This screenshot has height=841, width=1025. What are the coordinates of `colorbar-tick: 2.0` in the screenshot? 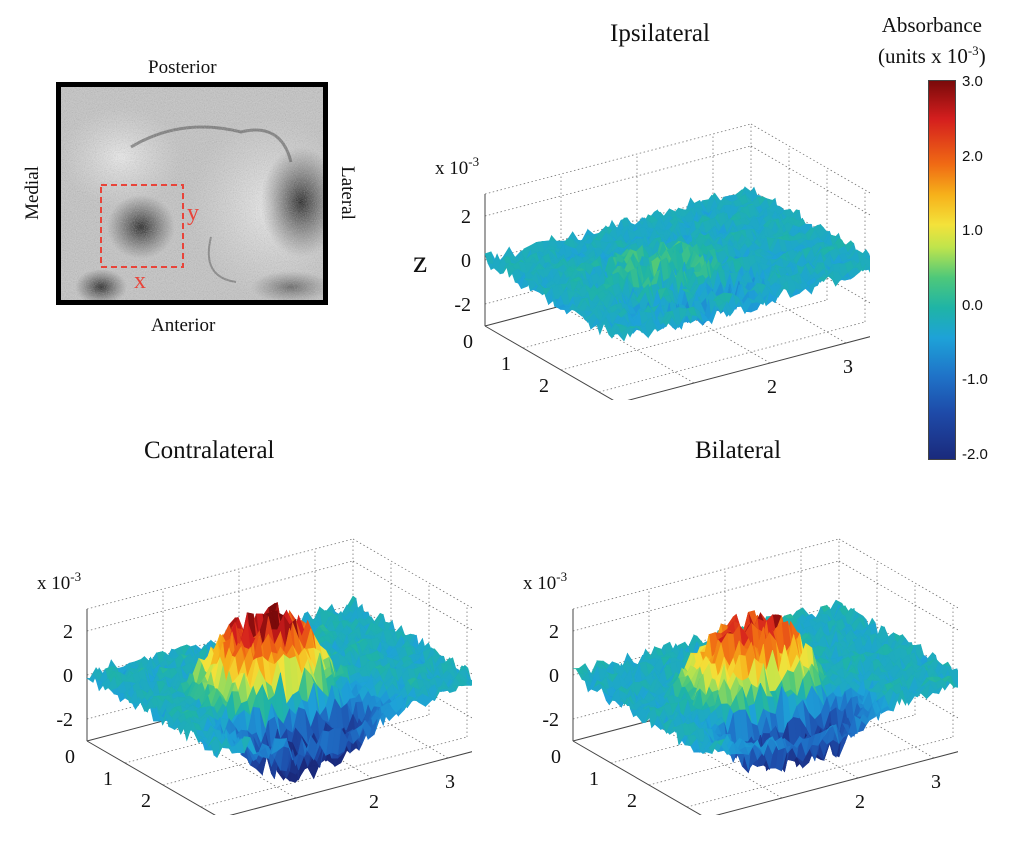 It's located at (972, 156).